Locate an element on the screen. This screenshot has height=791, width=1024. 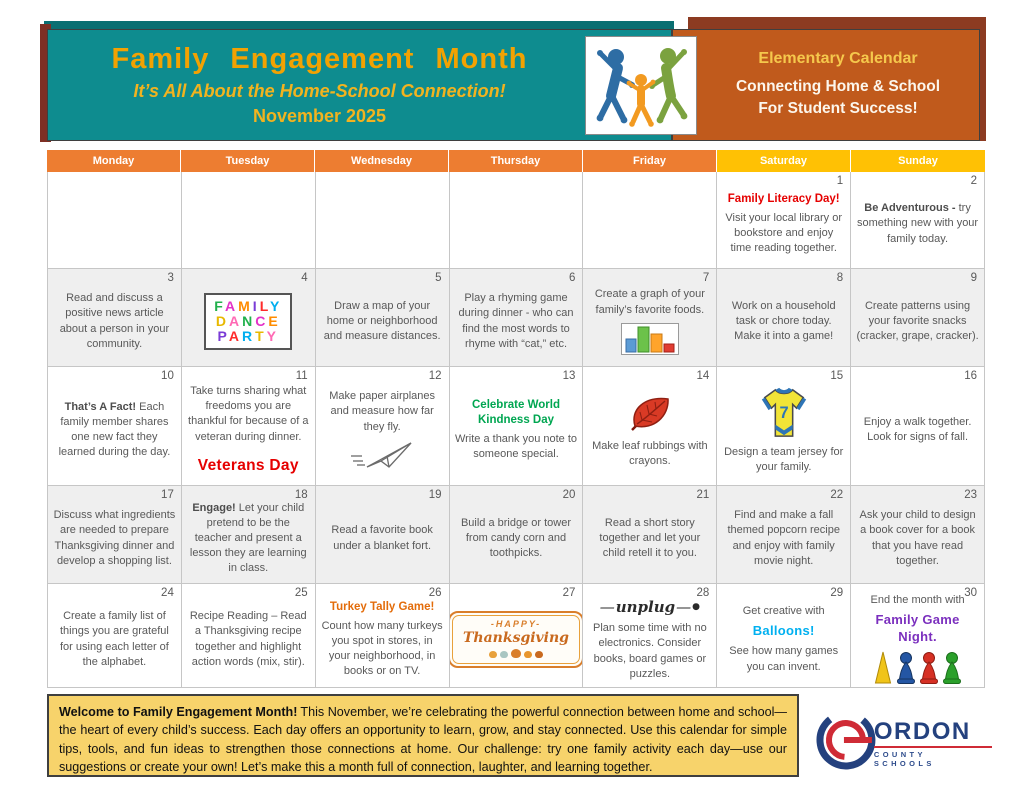
header-accent-maroon-left is located at coordinates (45, 83).